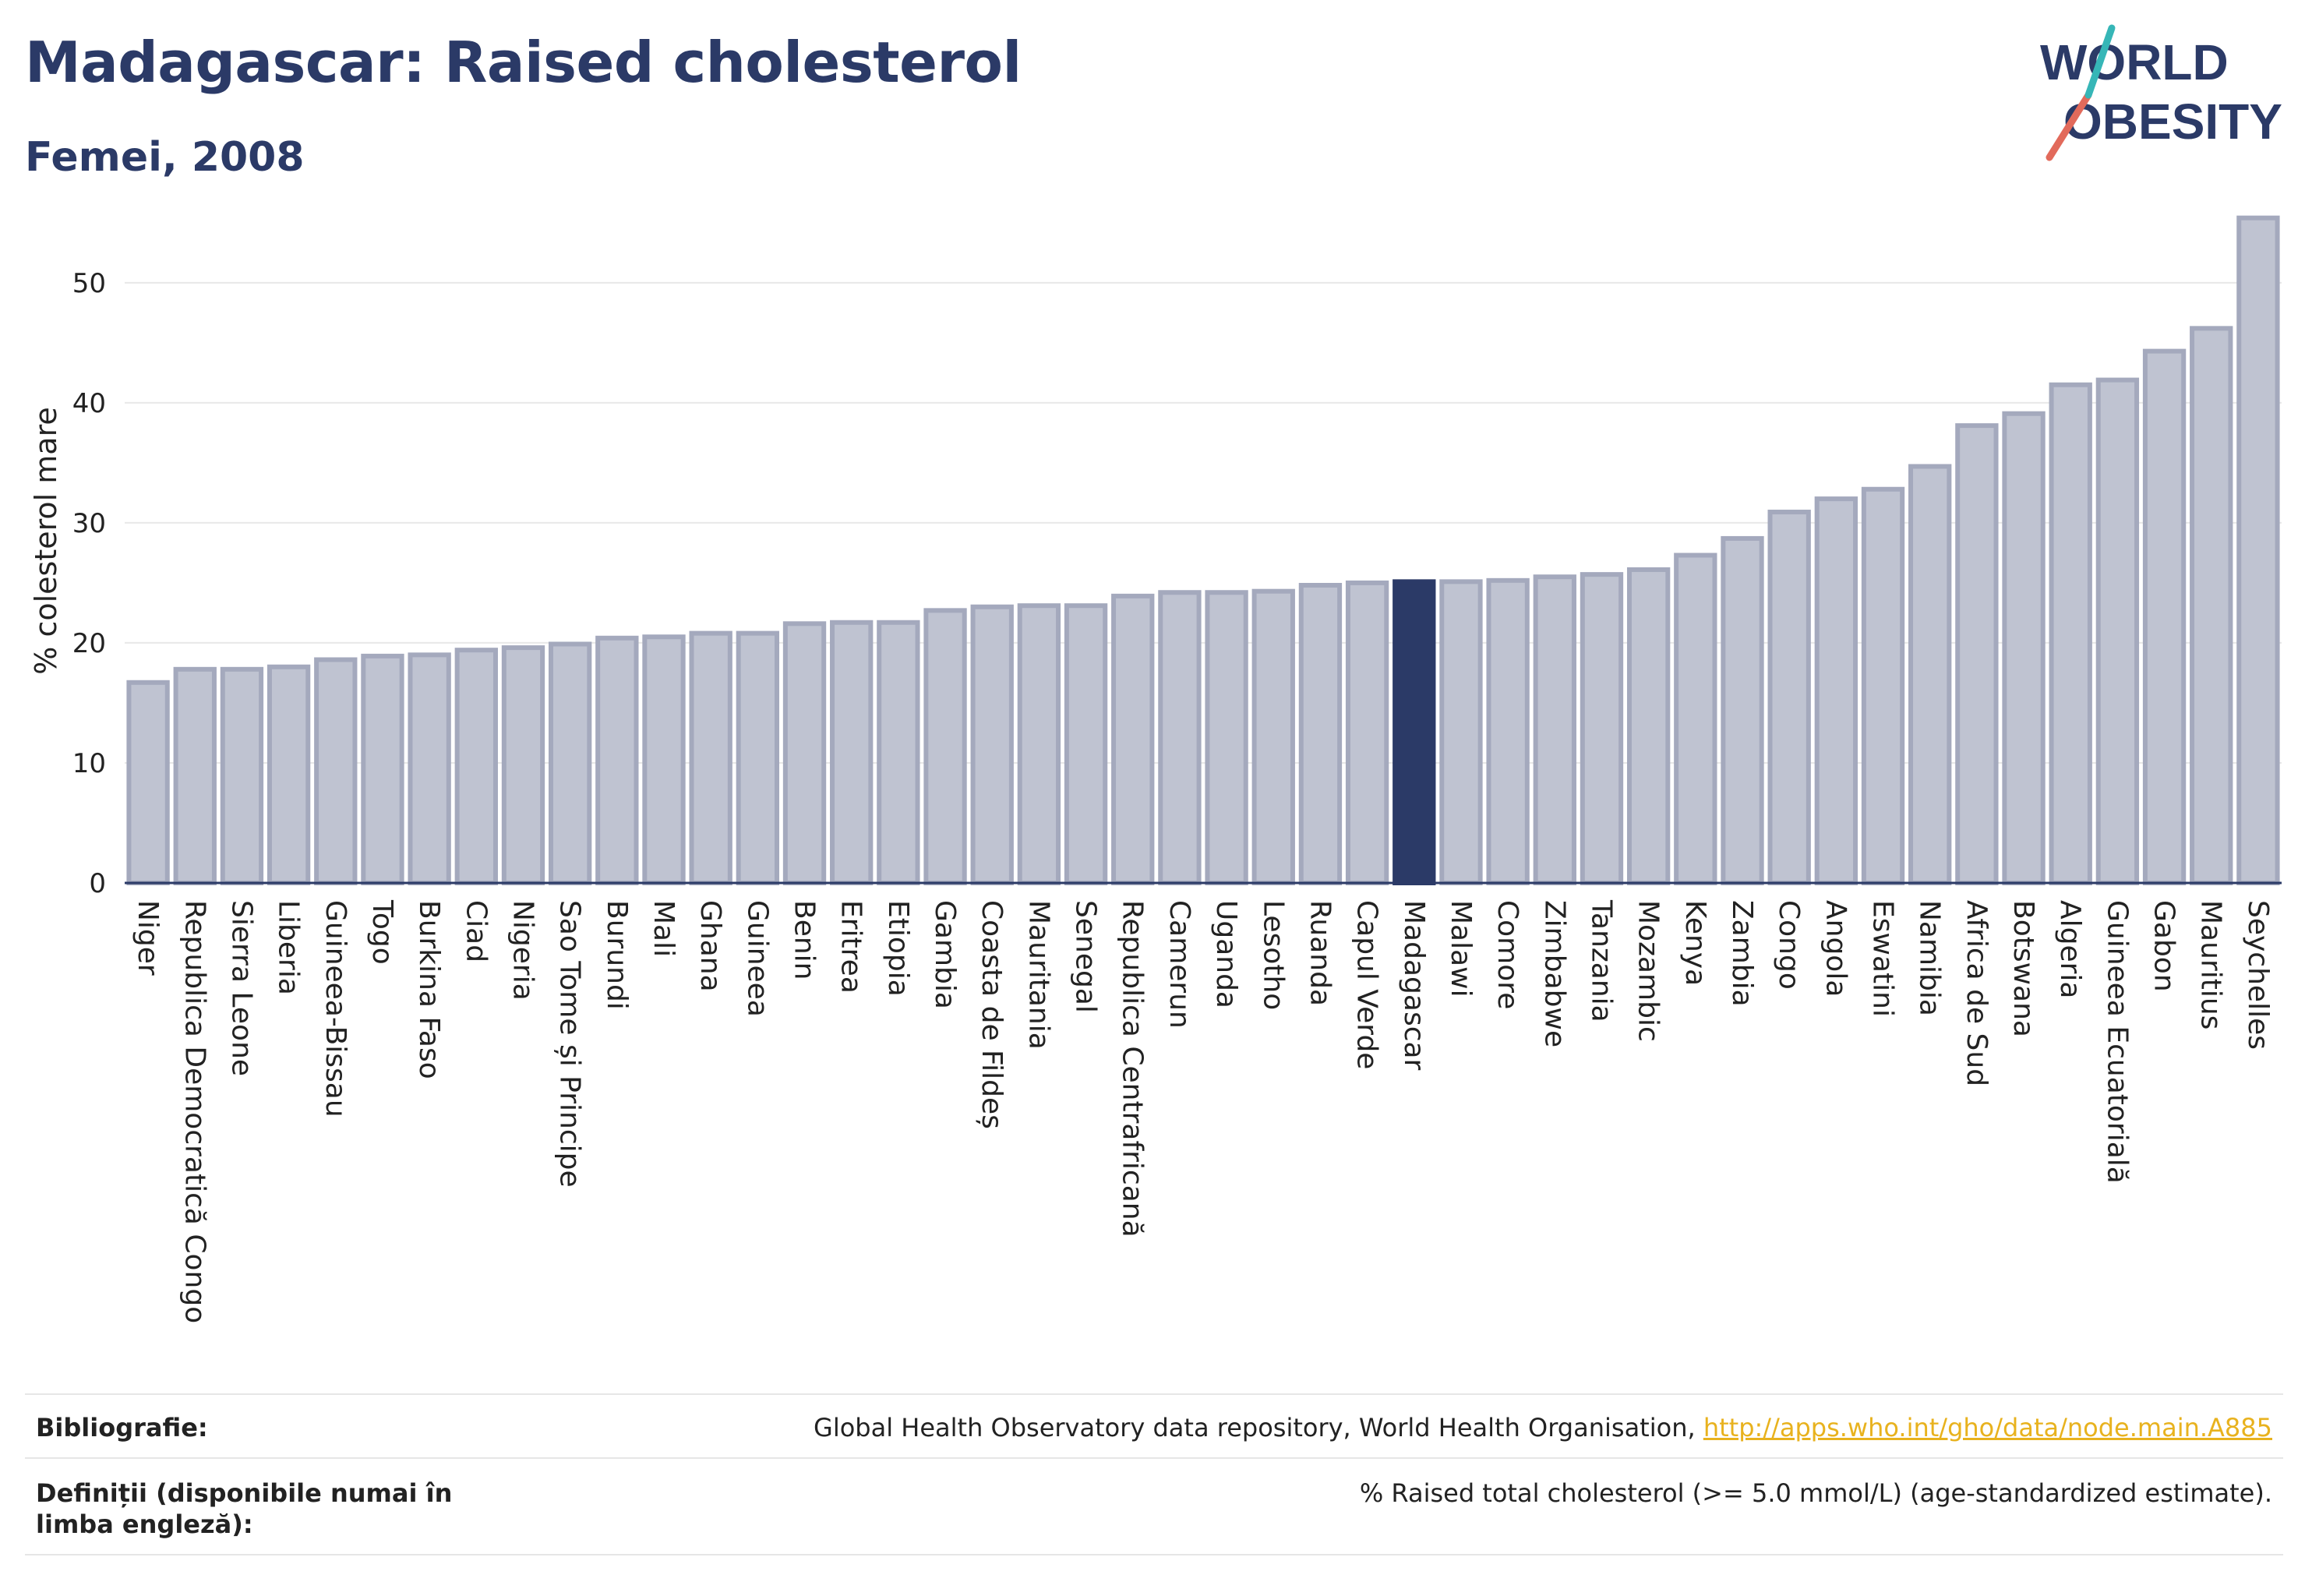 The height and width of the screenshot is (1596, 2305). I want to click on y-tick-label: 30, so click(89, 523).